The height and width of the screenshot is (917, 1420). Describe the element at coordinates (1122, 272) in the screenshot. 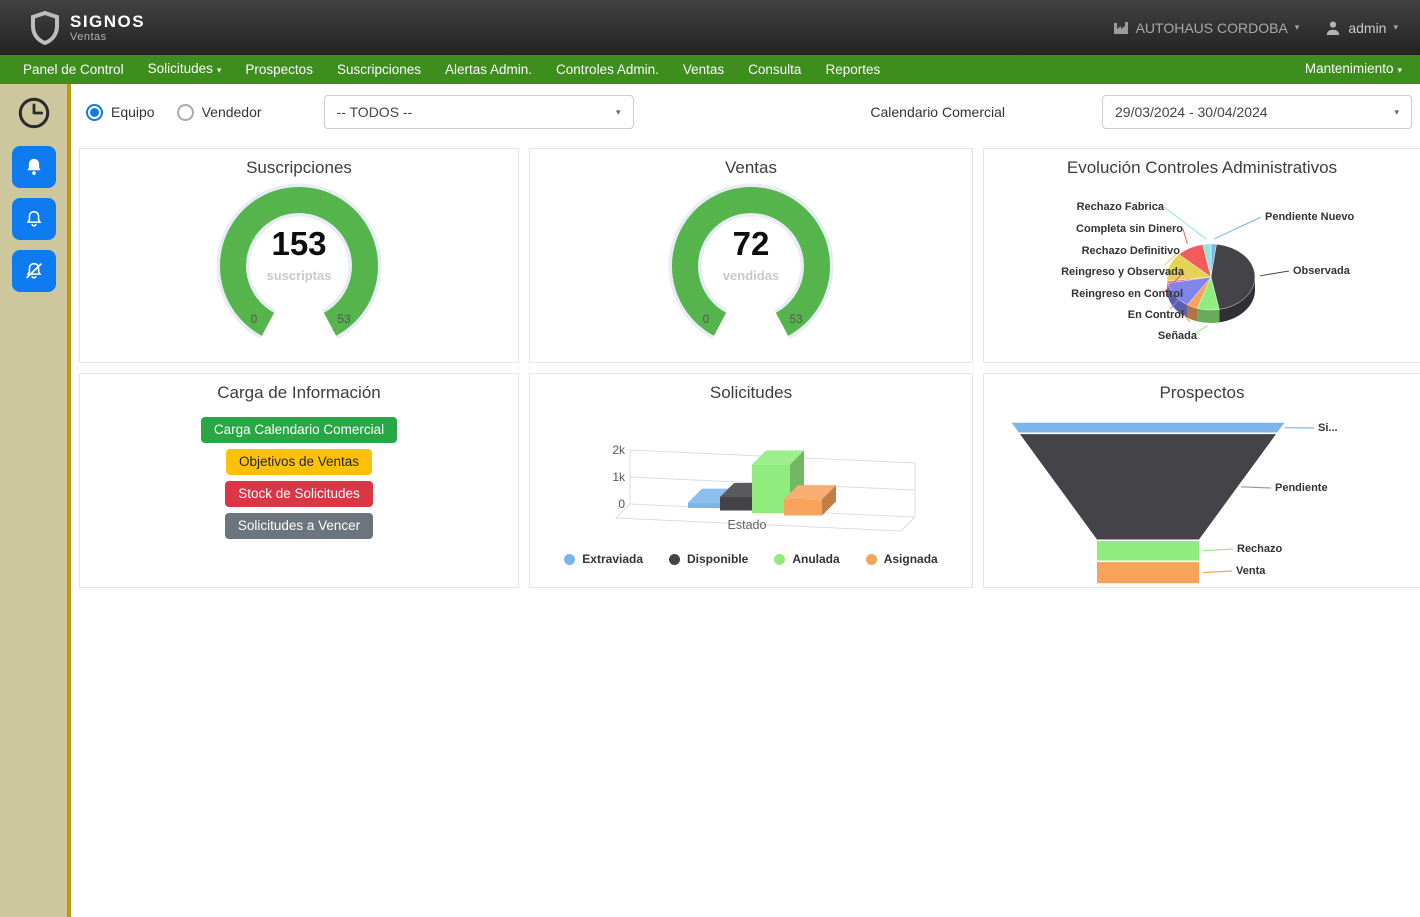

I see `pie-label-reingreso-y-observada: Reingreso y Observada` at that location.